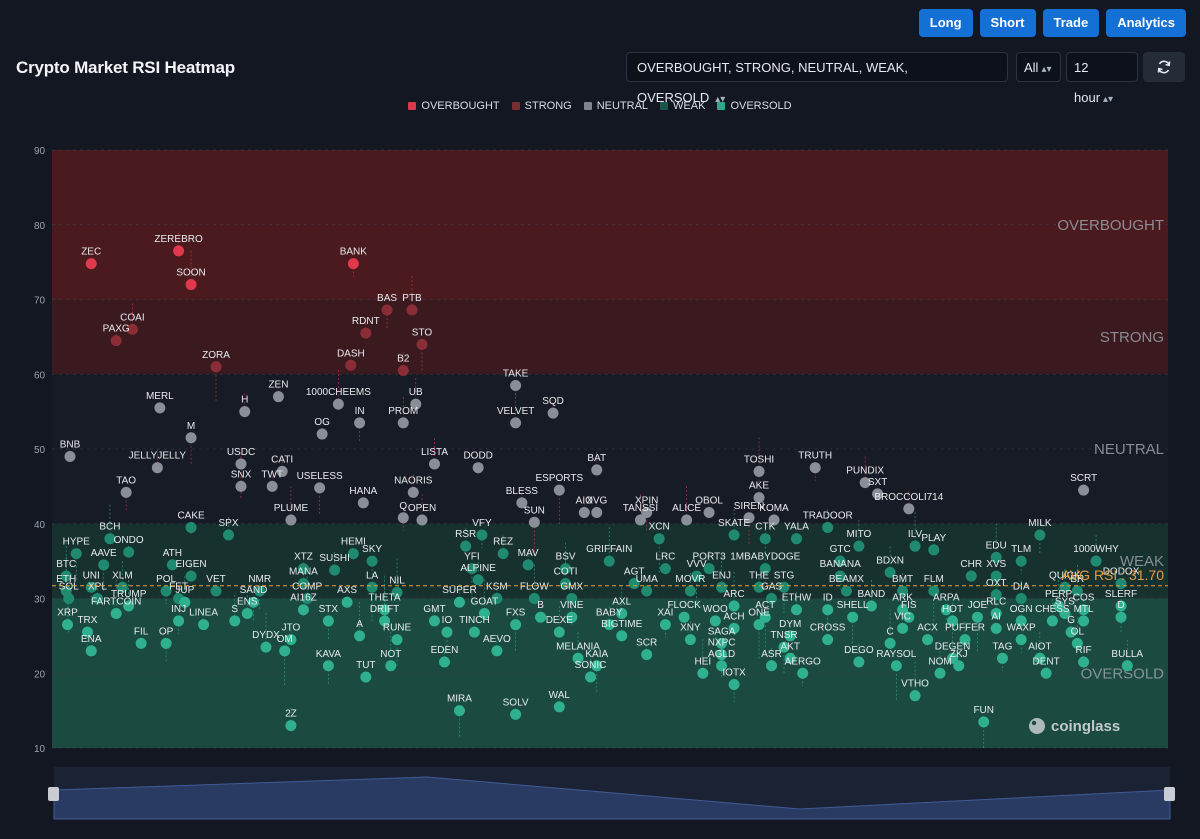  I want to click on coin-point-xlm: XLM, so click(122, 581).